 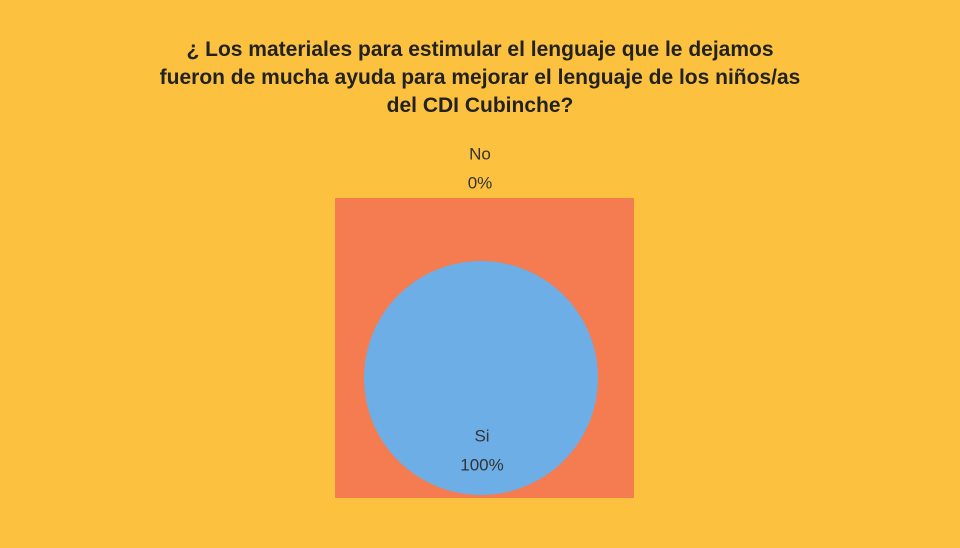 What do you see at coordinates (480, 182) in the screenshot?
I see `slice-value-label: 0%` at bounding box center [480, 182].